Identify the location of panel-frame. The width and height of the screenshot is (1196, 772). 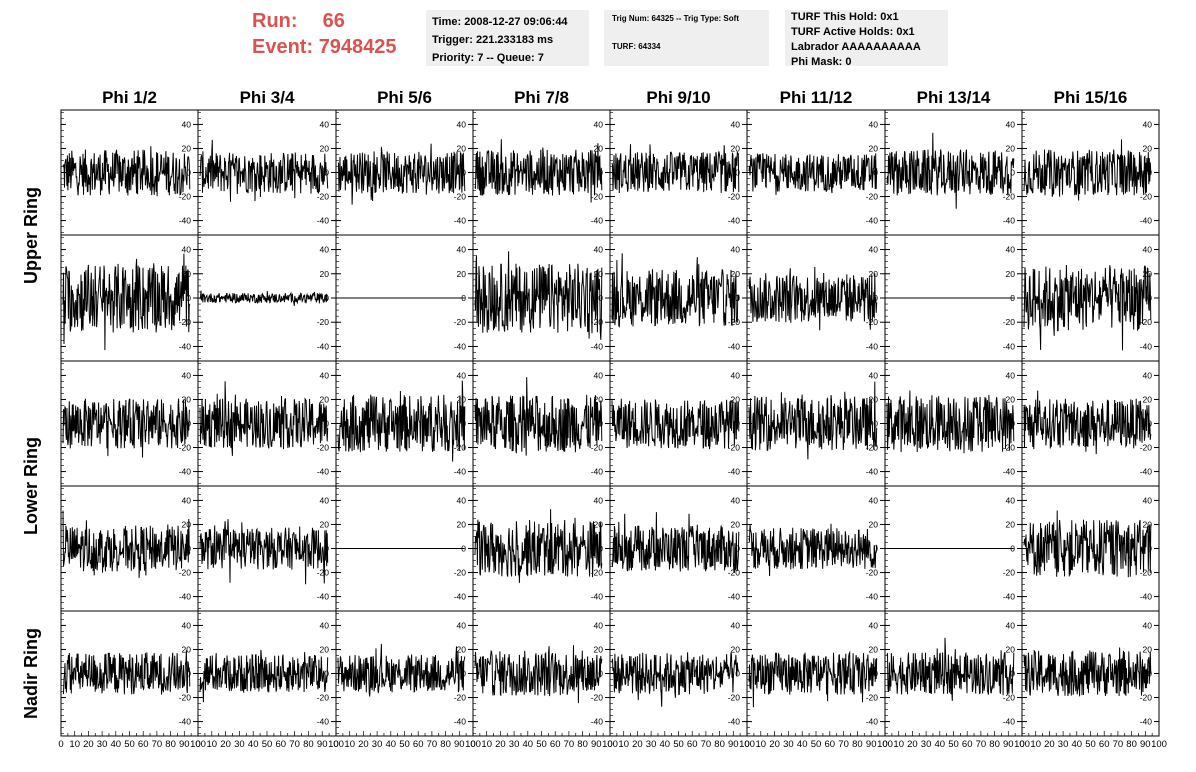
(1090, 673).